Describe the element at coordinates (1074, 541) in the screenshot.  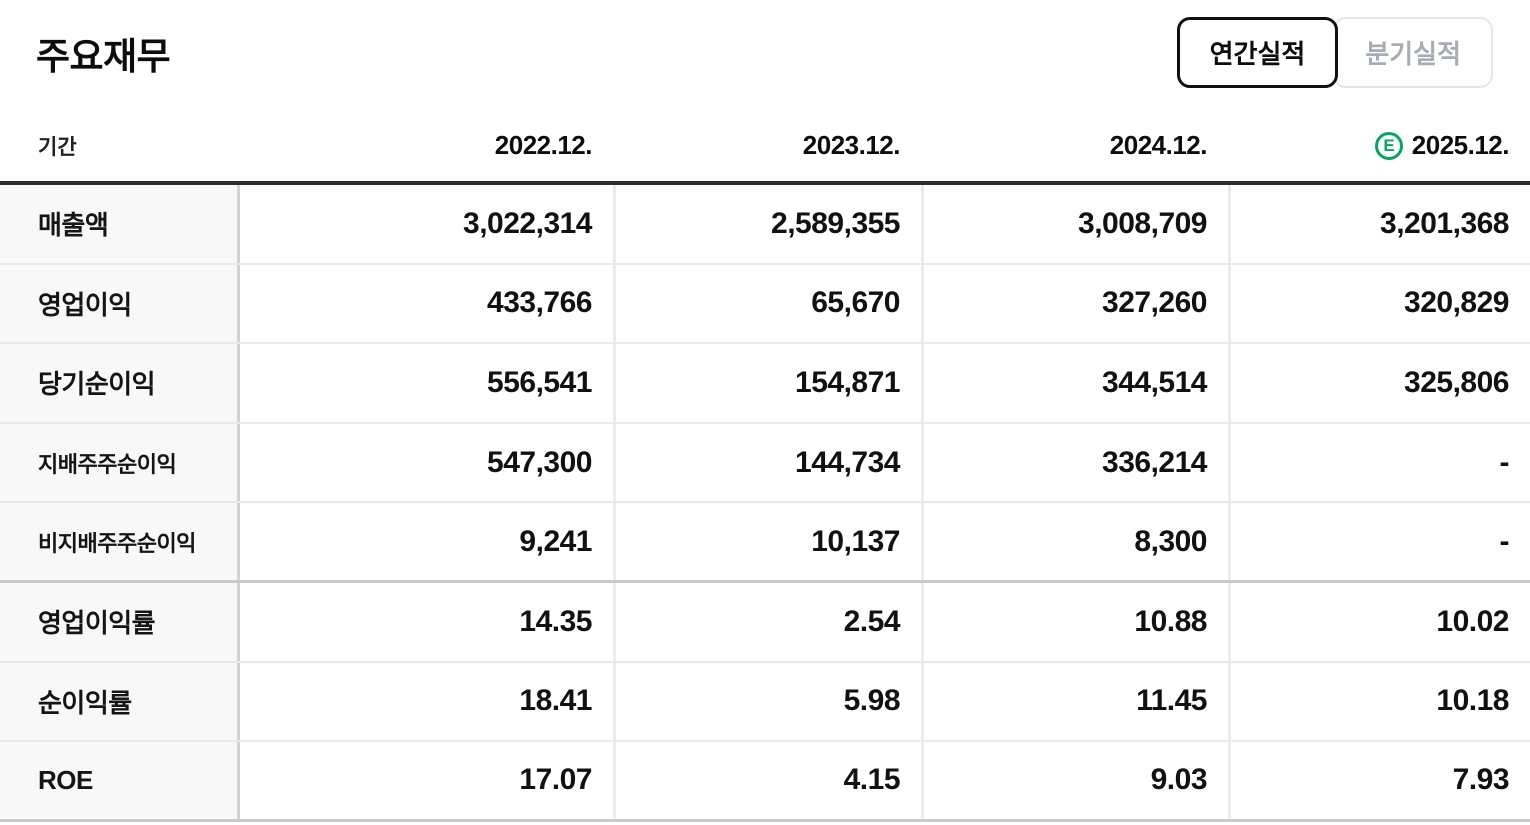
I see `value-2024: 8,300` at that location.